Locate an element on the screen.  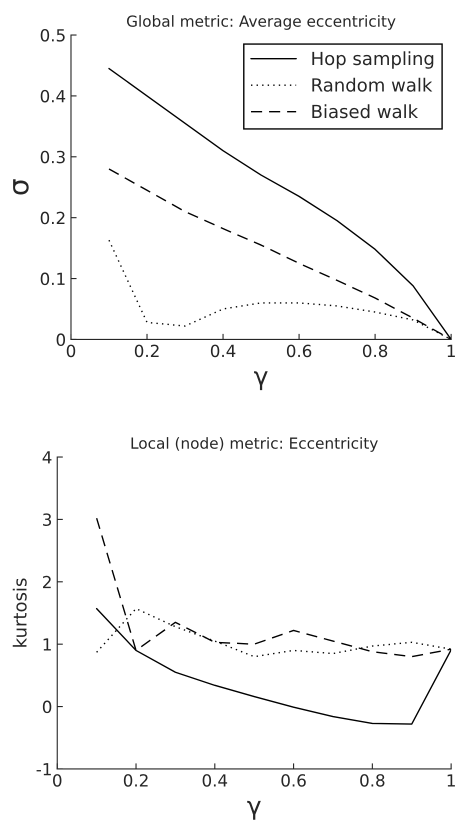
x-tick-label: 0 is located at coordinates (71, 351).